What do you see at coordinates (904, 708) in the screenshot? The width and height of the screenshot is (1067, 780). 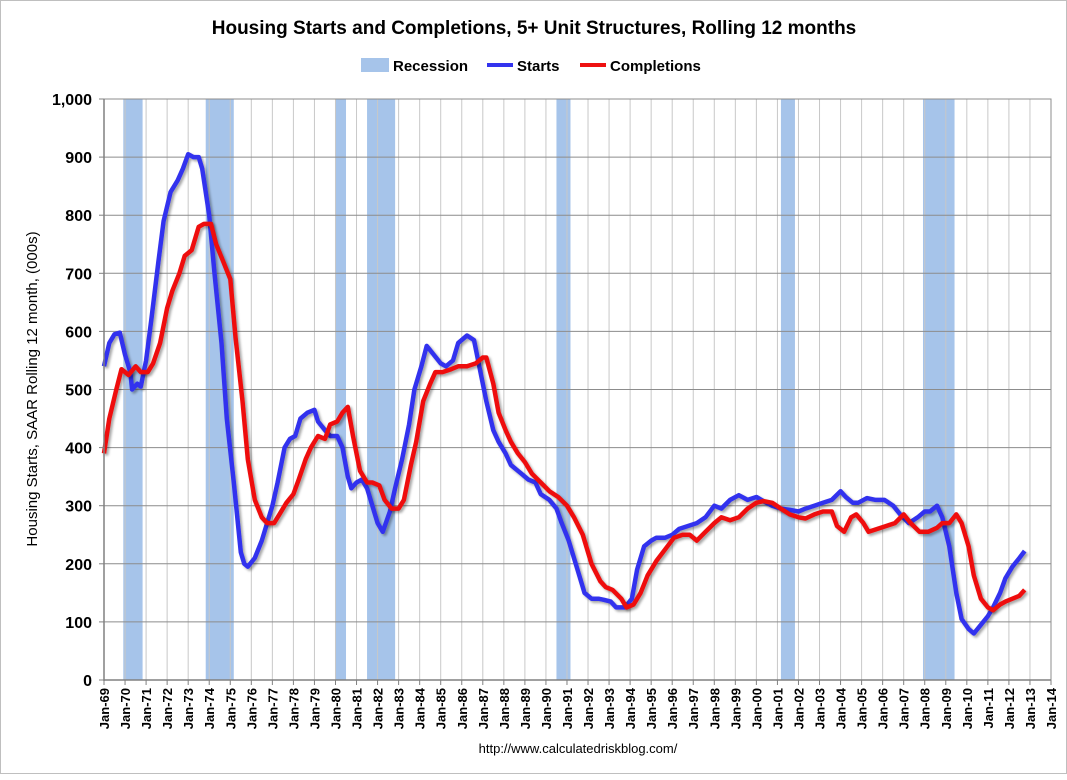 I see `x-tick-label: Jan-07` at bounding box center [904, 708].